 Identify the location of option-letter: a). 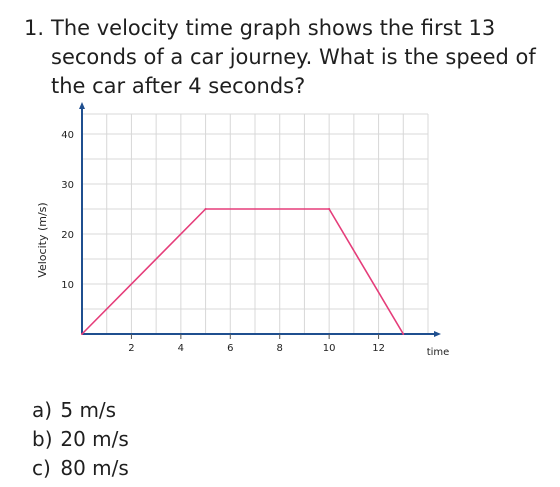
(42, 410).